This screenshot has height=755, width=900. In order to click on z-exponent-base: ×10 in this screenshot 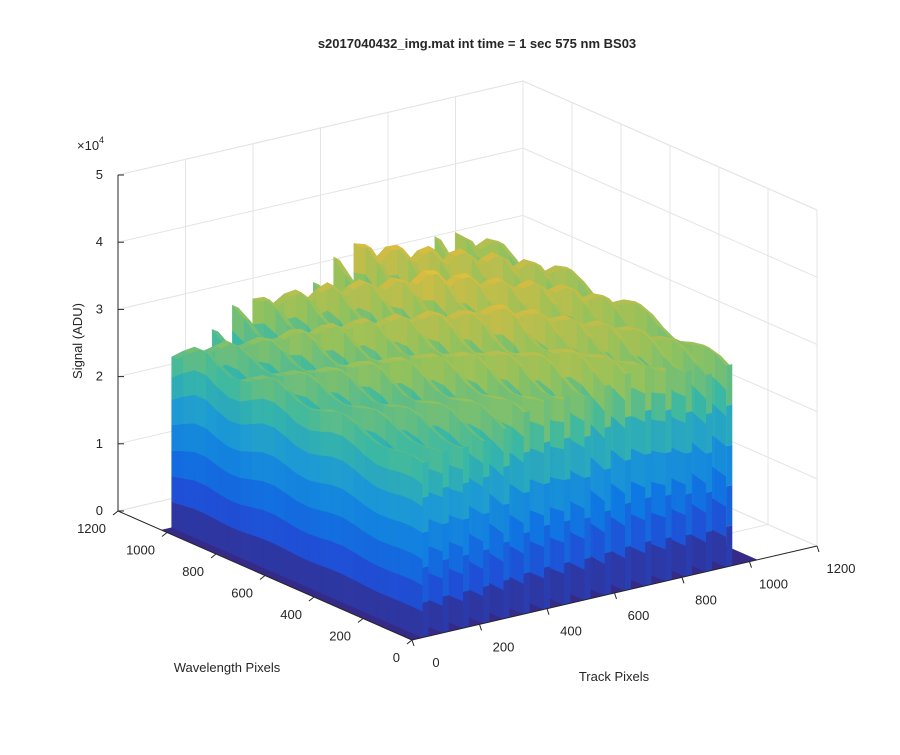, I will do `click(88, 145)`.